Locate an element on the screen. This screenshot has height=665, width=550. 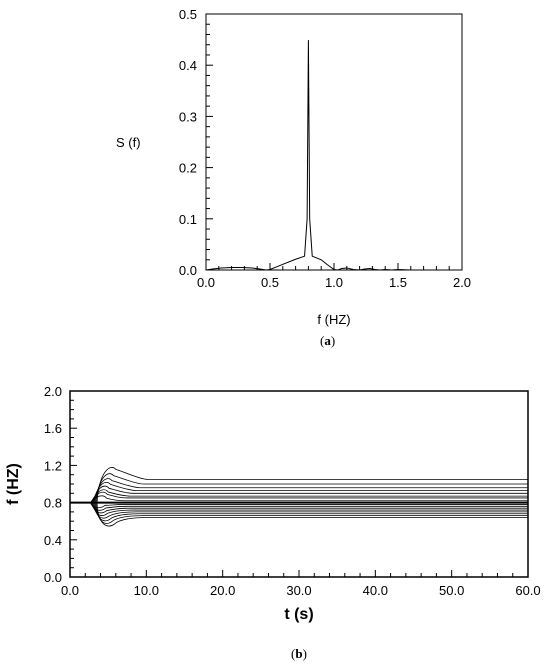
panel-b-x-tick-label: 0.0 is located at coordinates (70, 590).